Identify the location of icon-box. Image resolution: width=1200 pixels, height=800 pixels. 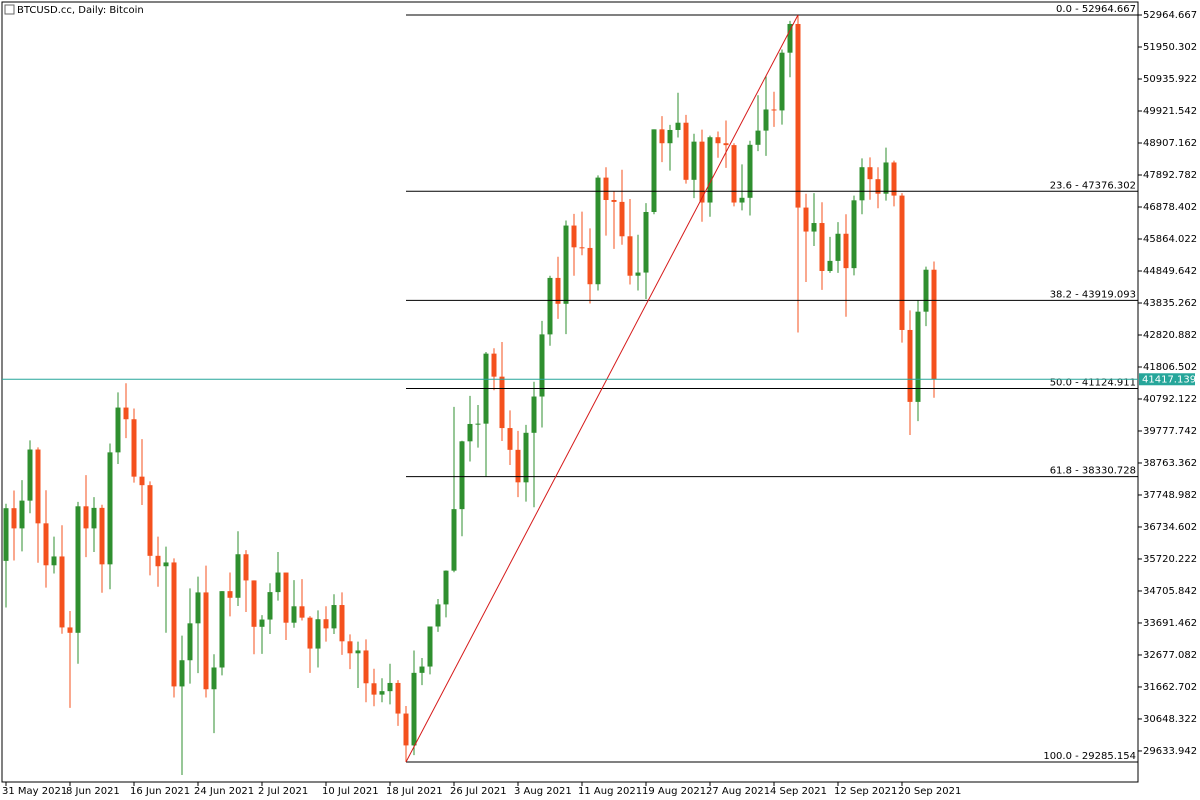
(9, 9).